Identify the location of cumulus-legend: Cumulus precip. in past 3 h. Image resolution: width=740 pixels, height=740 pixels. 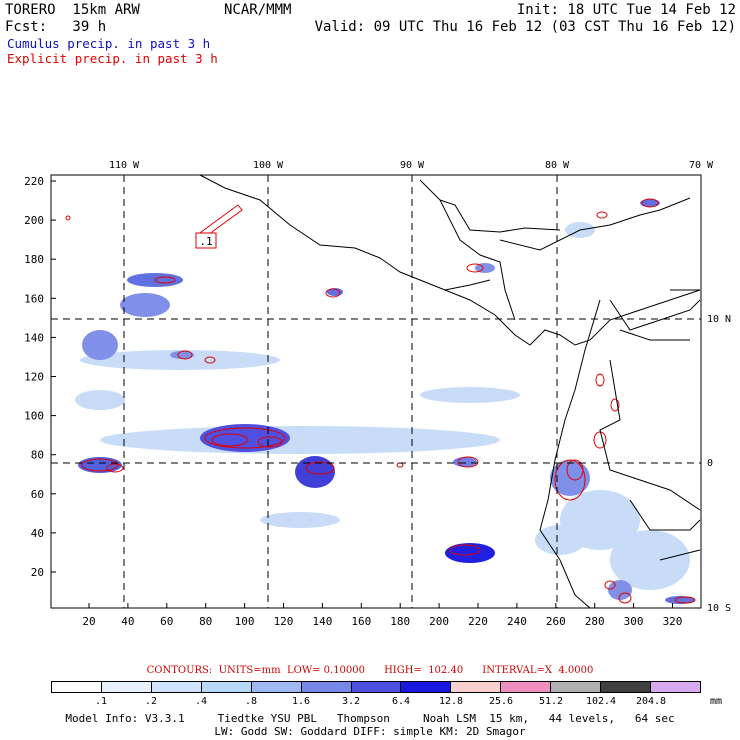
(109, 43).